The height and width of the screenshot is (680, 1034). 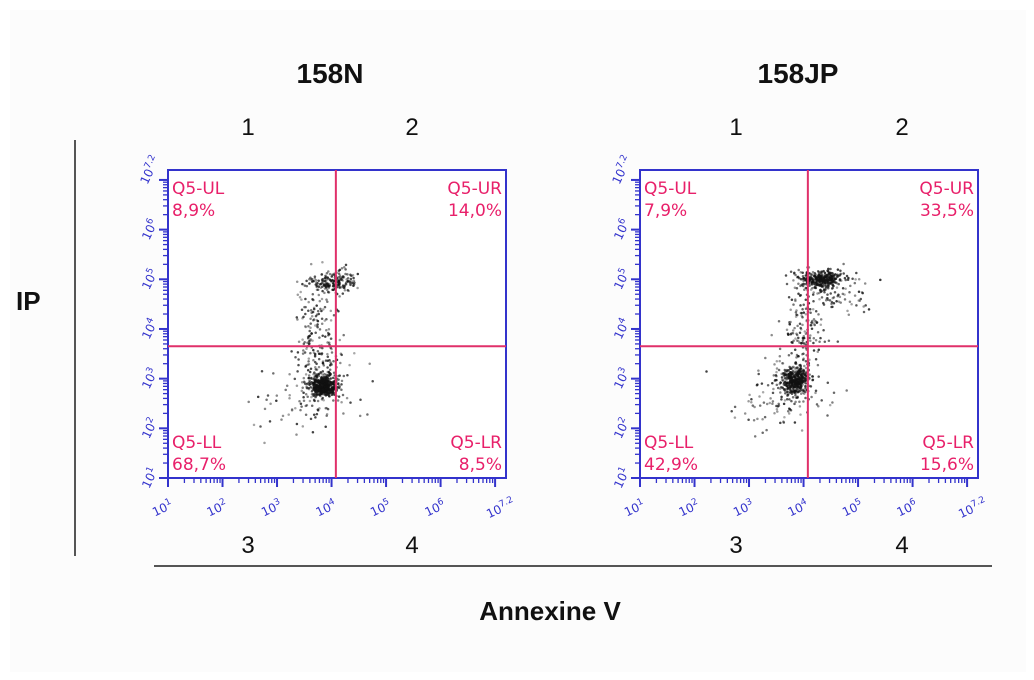 What do you see at coordinates (634, 508) in the screenshot?
I see `x-tick-label: 101` at bounding box center [634, 508].